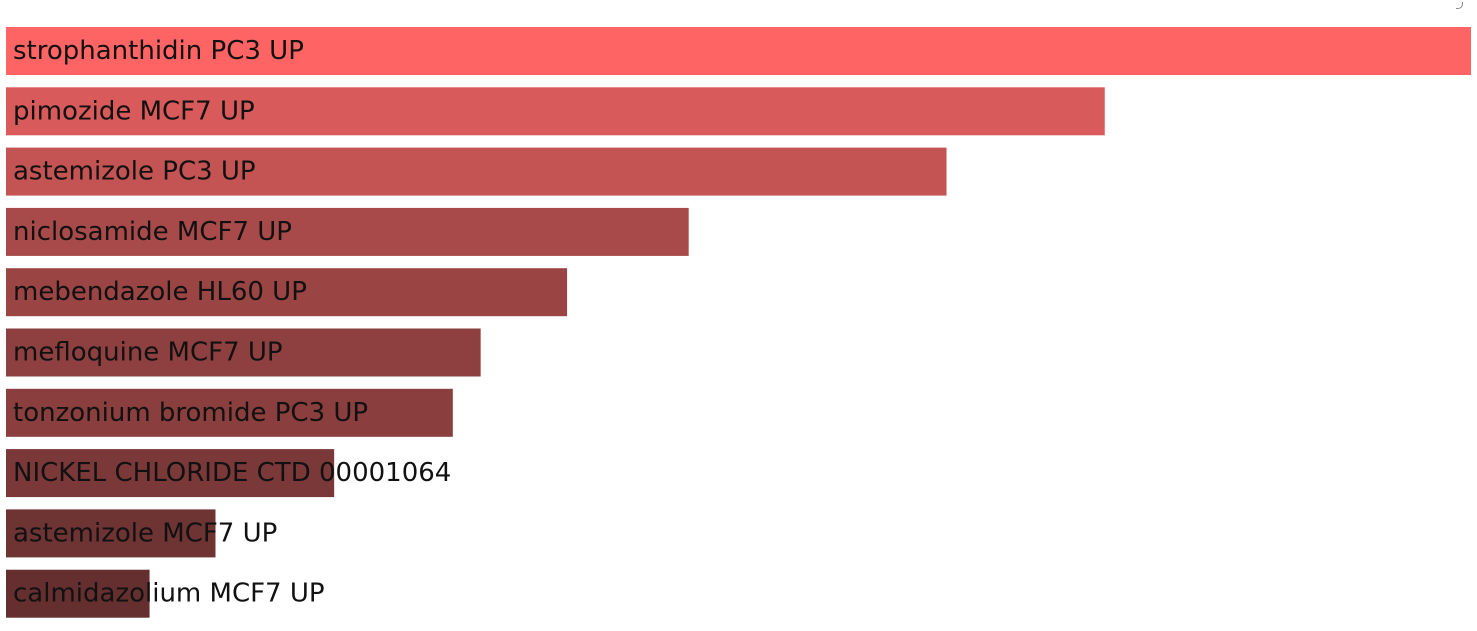 Image resolution: width=1477 pixels, height=631 pixels. What do you see at coordinates (158, 51) in the screenshot?
I see `bar-label-1: strophanthidin PC3 UP` at bounding box center [158, 51].